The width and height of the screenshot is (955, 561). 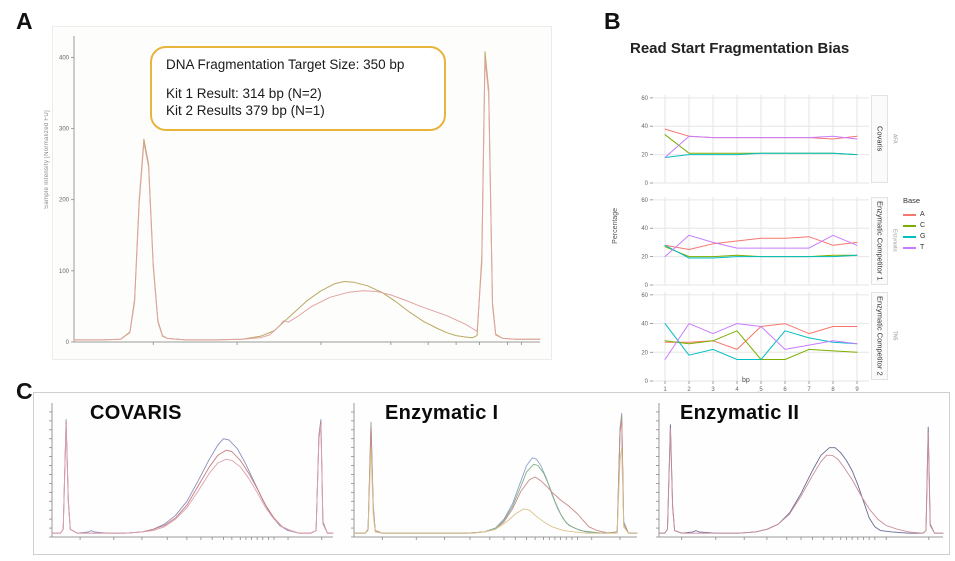 I want to click on enzymatic-2-trace-title: Enzymatic II, so click(x=740, y=413).